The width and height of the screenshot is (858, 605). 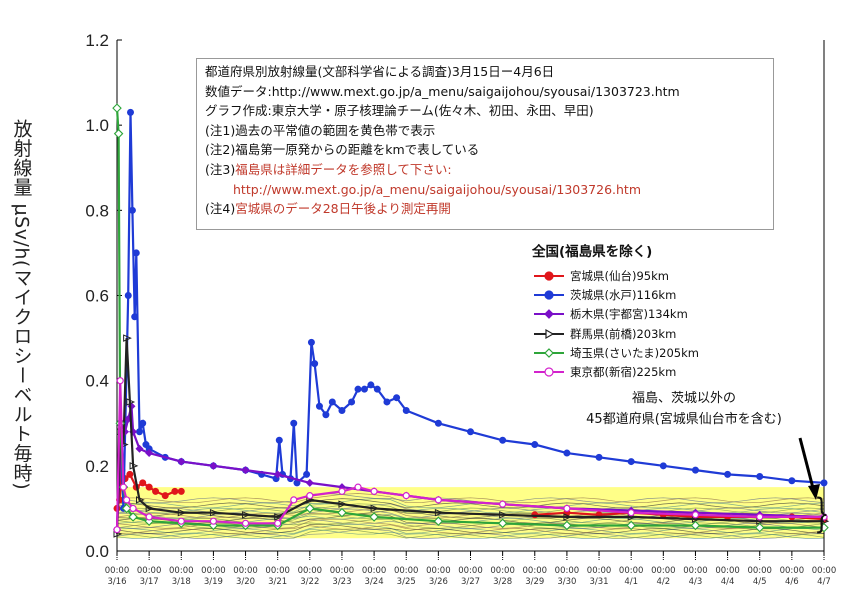 What do you see at coordinates (220, 169) in the screenshot?
I see `note3-prefix: (注3)` at bounding box center [220, 169].